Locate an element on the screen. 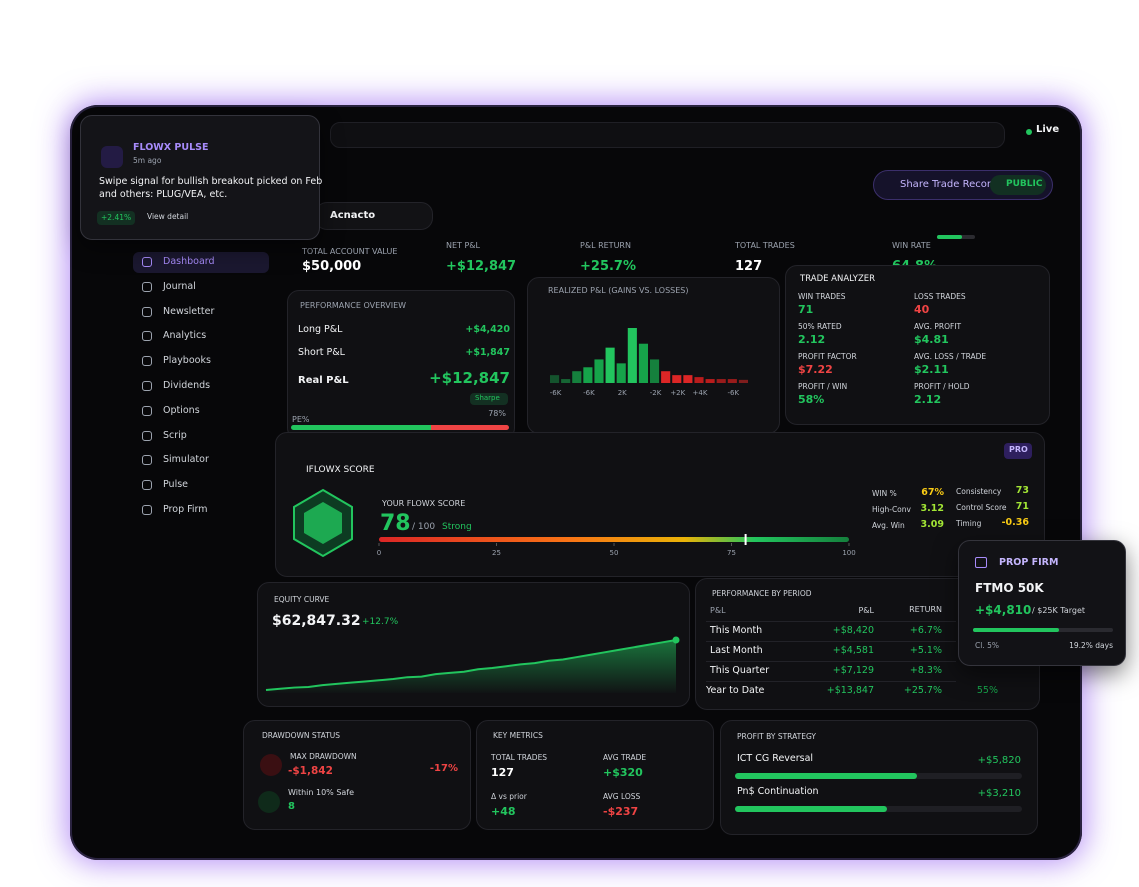 This screenshot has height=887, width=1139. period-return: +8.3% is located at coordinates (925, 670).